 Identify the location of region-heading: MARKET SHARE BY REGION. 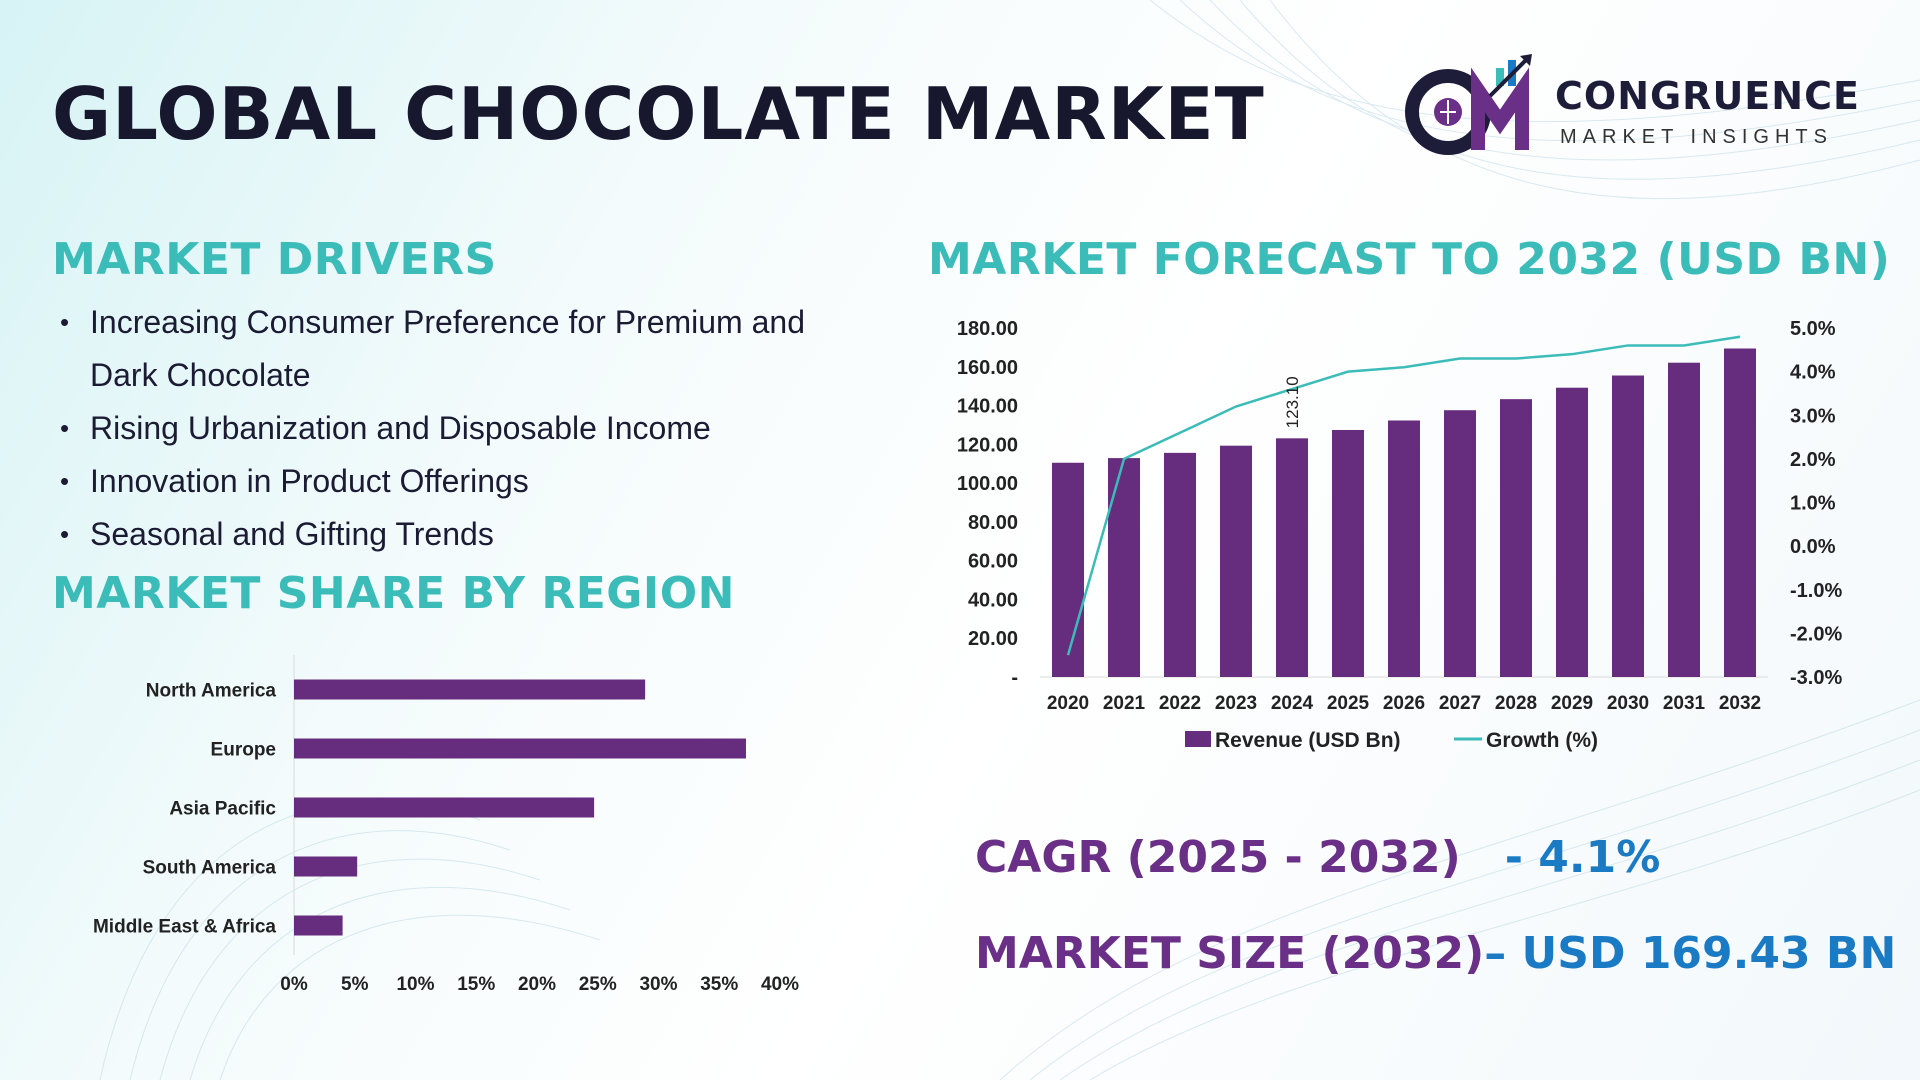
(393, 593).